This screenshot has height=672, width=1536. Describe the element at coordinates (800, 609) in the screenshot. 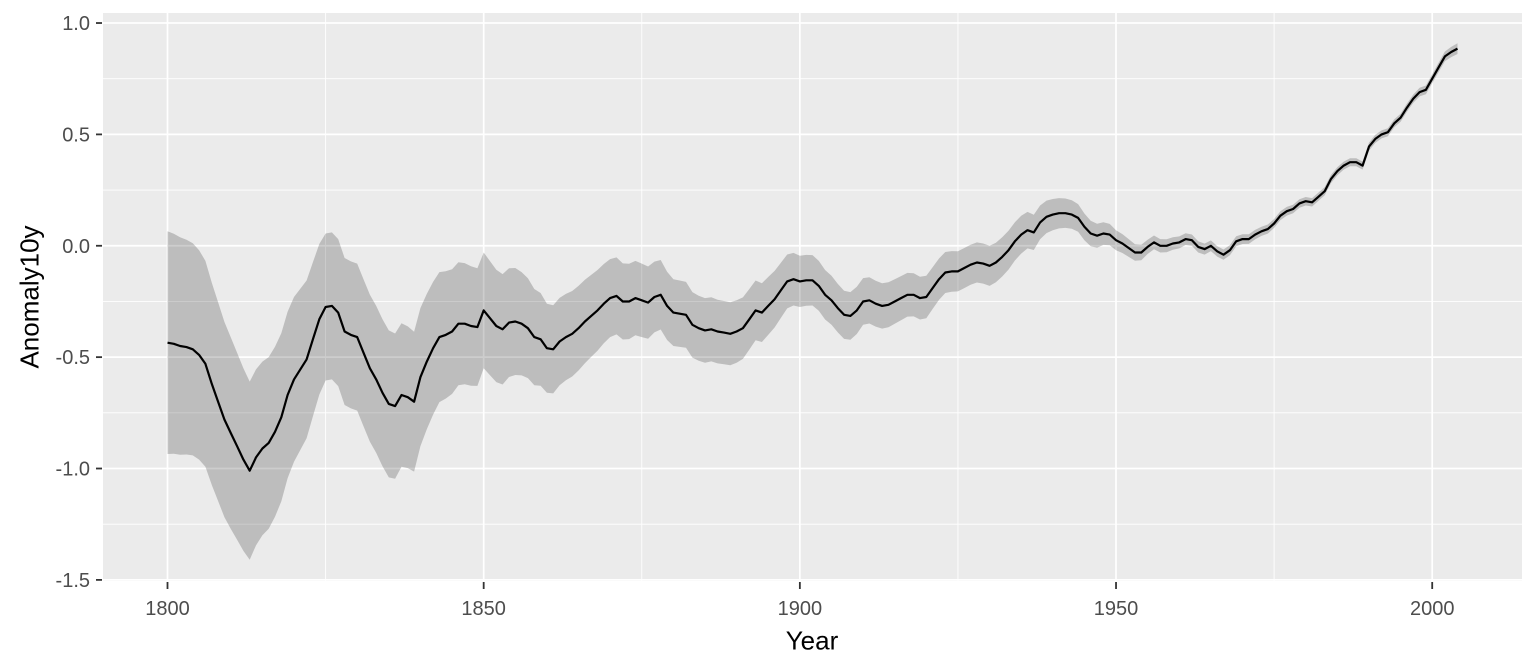

I see `x-tick-label: 1900` at that location.